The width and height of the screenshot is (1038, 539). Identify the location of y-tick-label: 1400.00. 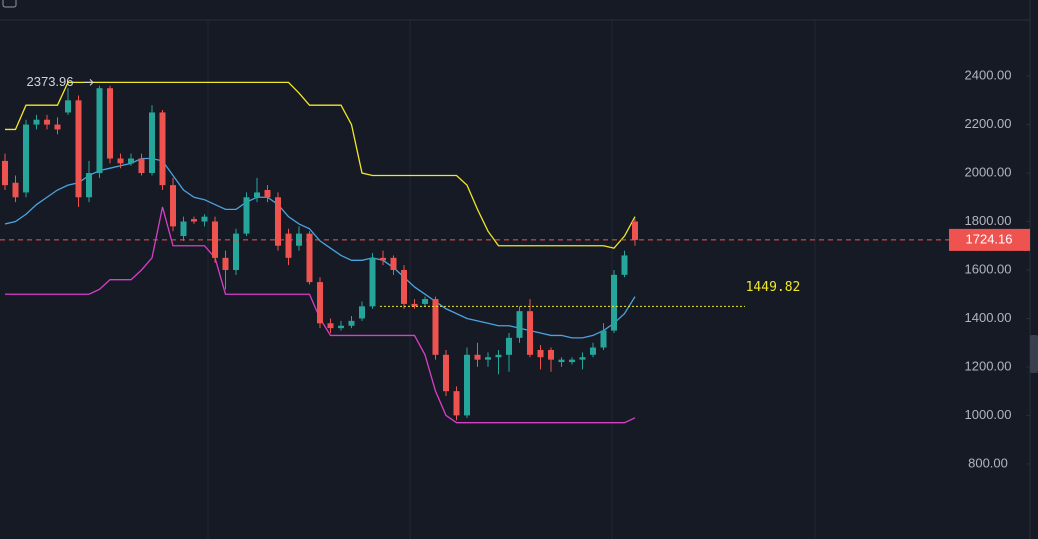
(988, 317).